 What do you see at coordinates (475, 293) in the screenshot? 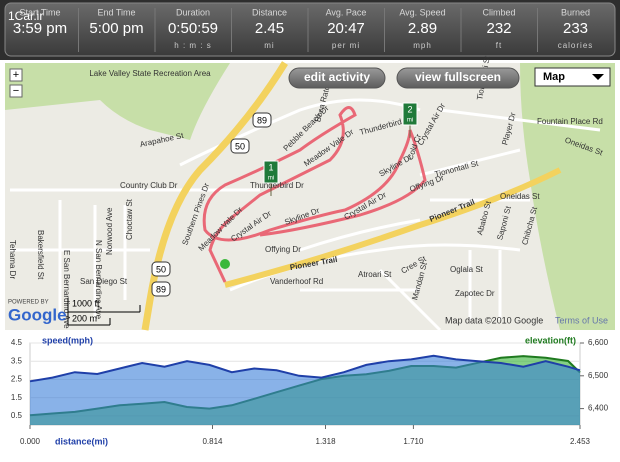
I see `street-label: Zapotec Dr` at bounding box center [475, 293].